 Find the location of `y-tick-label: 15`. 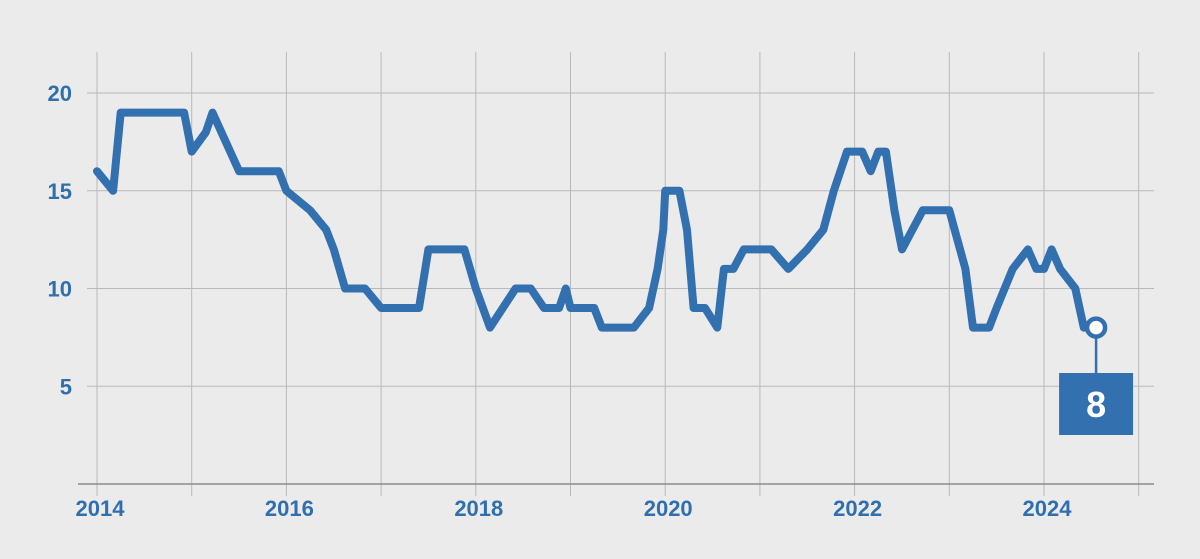

y-tick-label: 15 is located at coordinates (60, 191).